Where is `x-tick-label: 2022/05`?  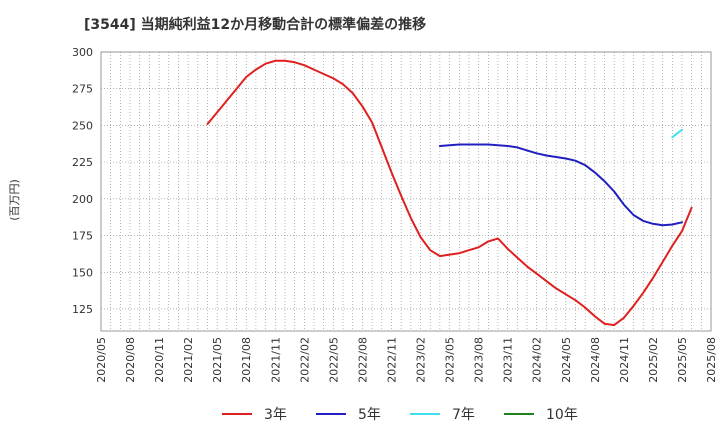 x-tick-label: 2022/05 is located at coordinates (333, 360).